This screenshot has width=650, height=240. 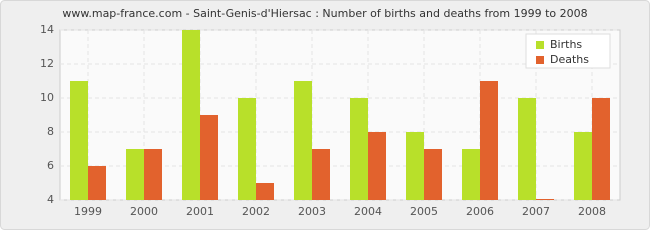 What do you see at coordinates (144, 211) in the screenshot?
I see `x-tick-label: 2000` at bounding box center [144, 211].